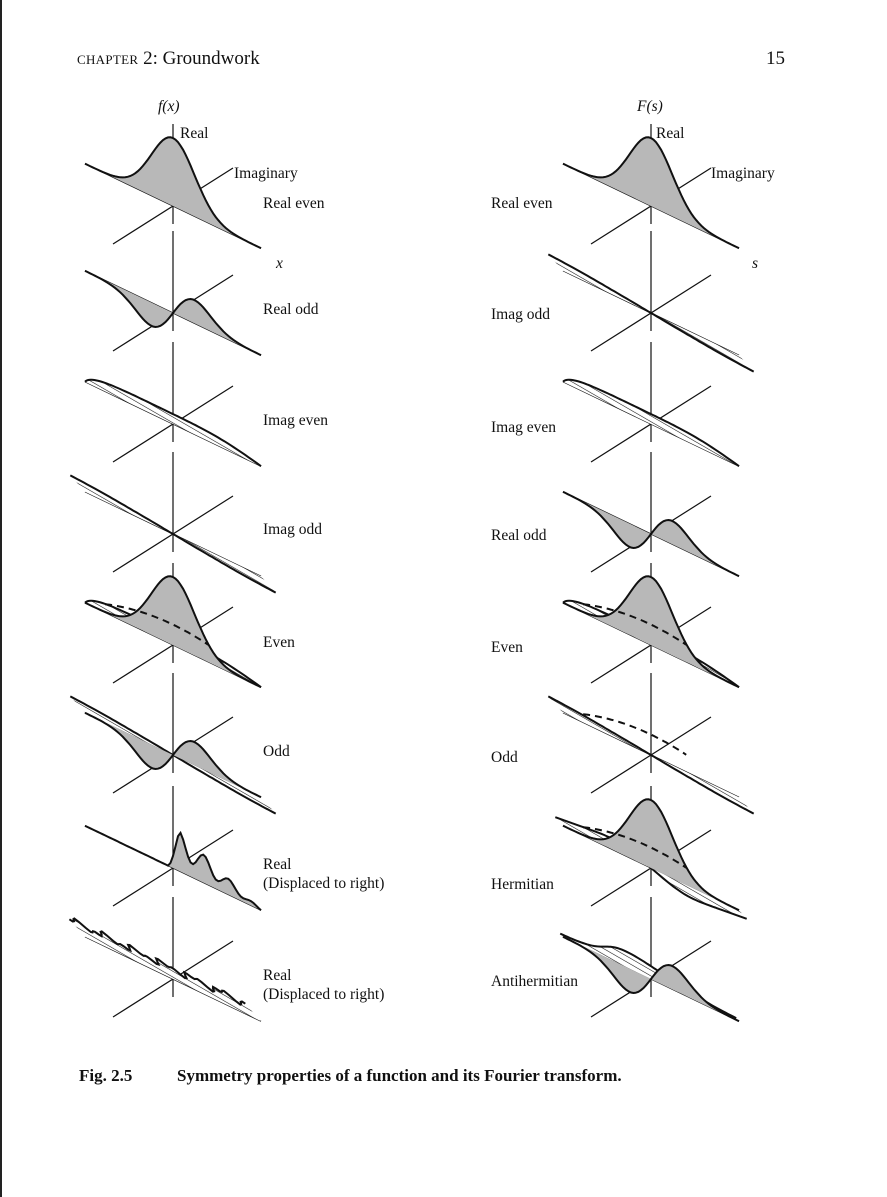 The image size is (887, 1197). I want to click on left-panel-5-label: Even, so click(279, 642).